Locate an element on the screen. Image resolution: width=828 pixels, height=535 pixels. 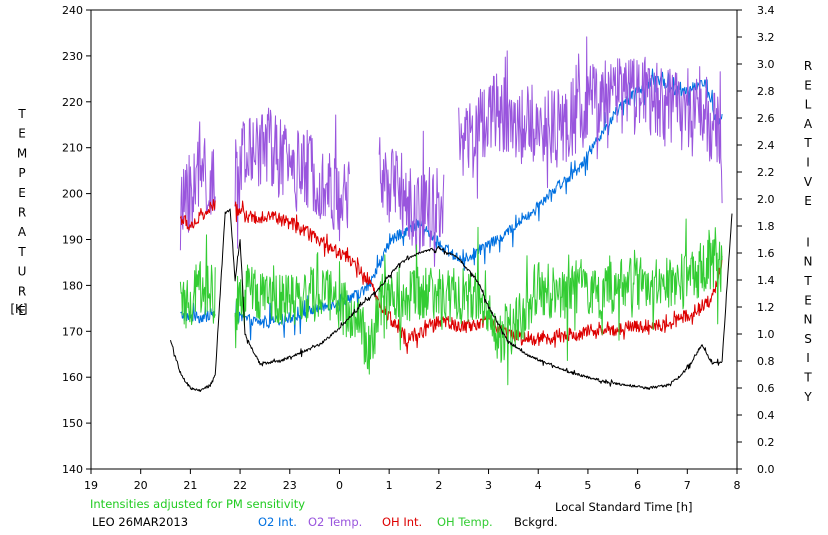
y-left-unit: [K] is located at coordinates (18, 309).